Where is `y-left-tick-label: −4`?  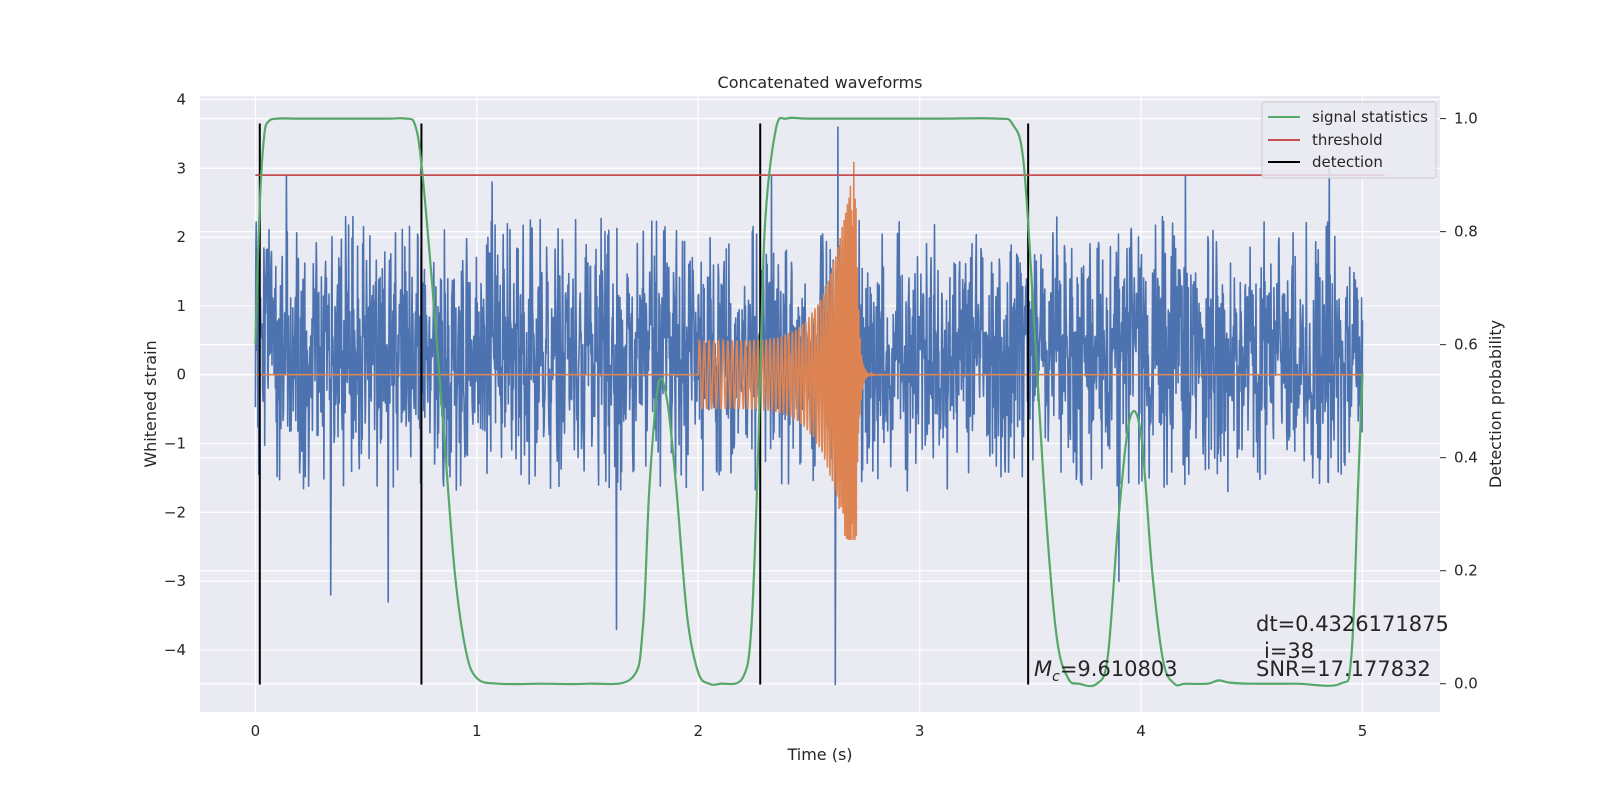
y-left-tick-label: −4 is located at coordinates (175, 650).